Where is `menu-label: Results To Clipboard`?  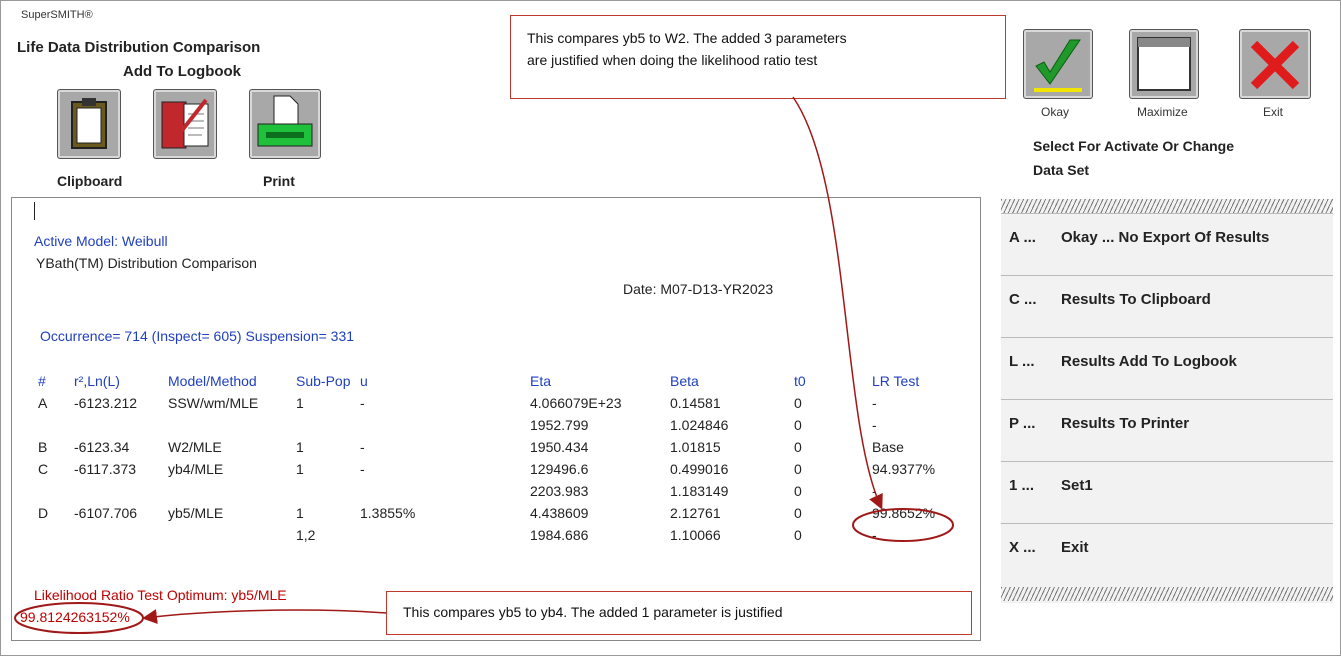
menu-label: Results To Clipboard is located at coordinates (1136, 299).